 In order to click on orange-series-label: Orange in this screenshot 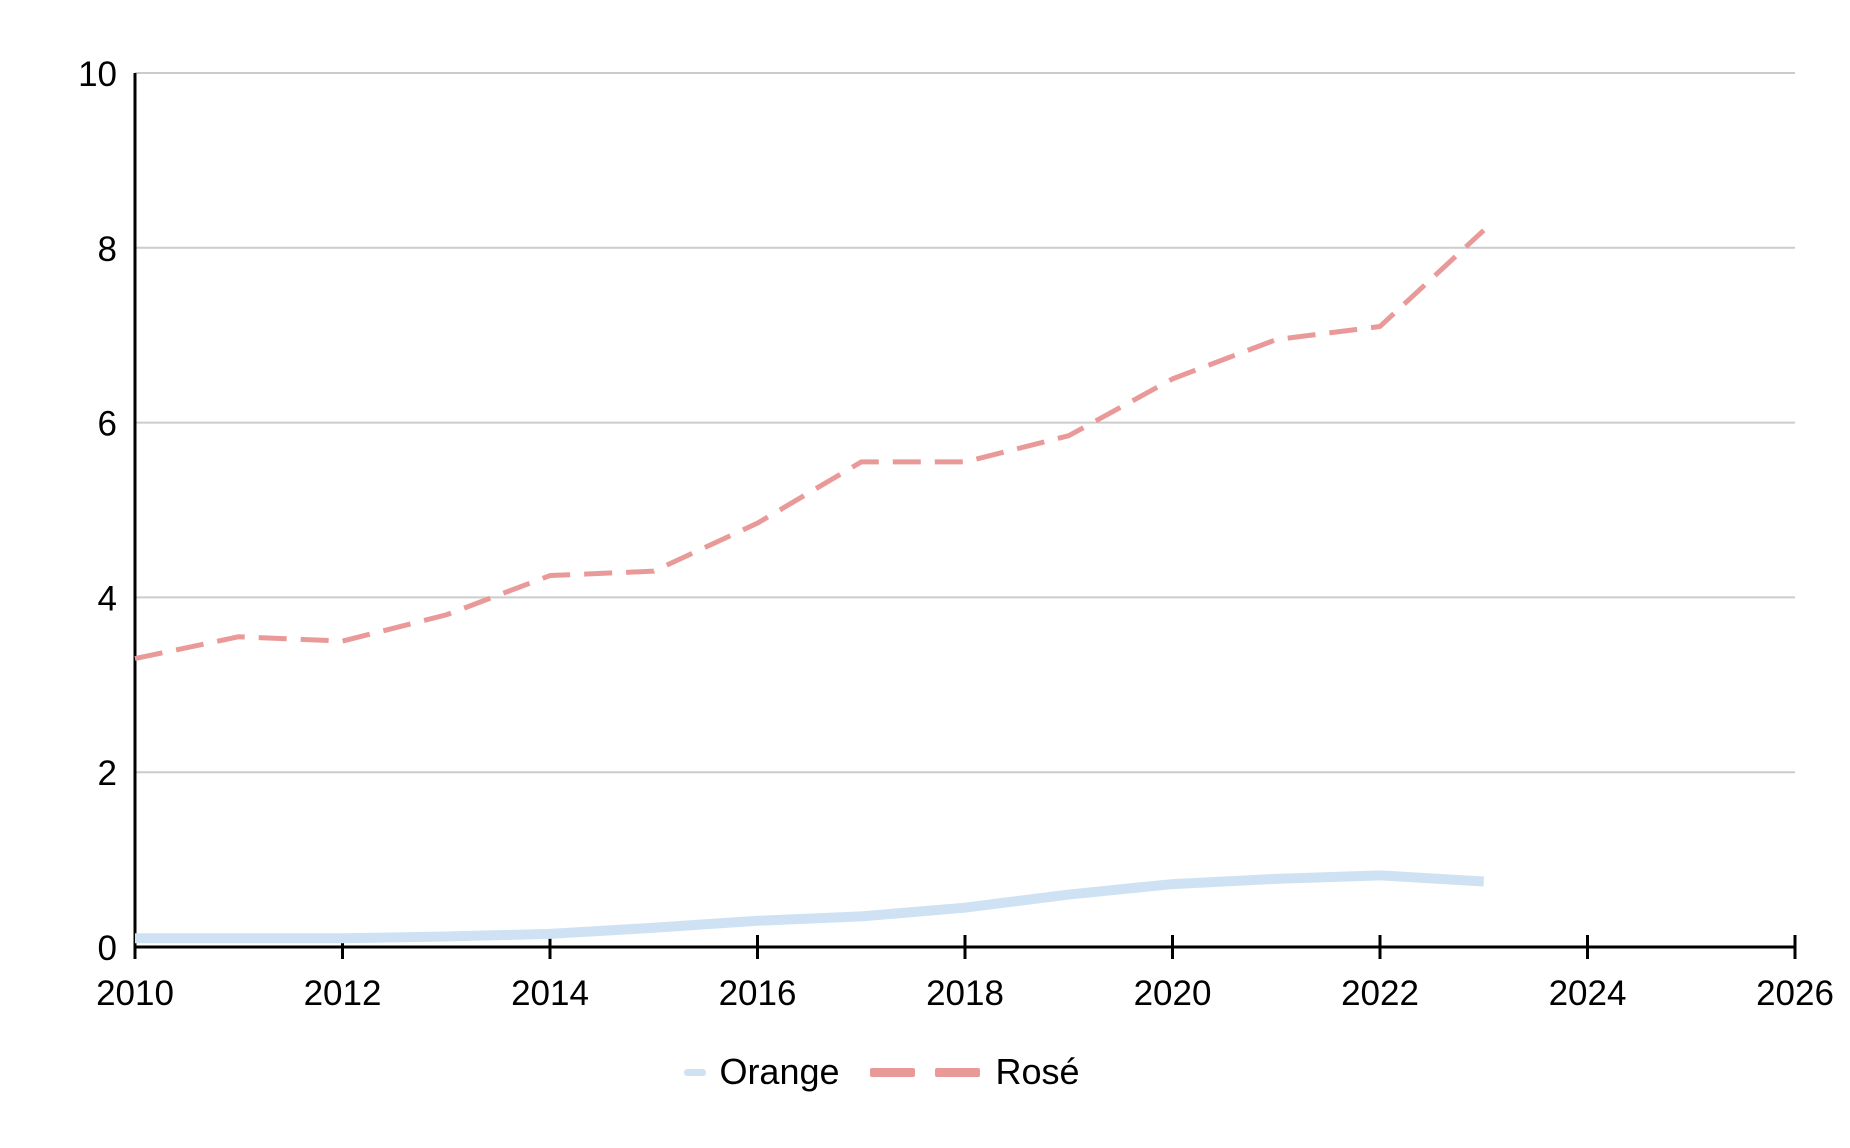, I will do `click(779, 1071)`.